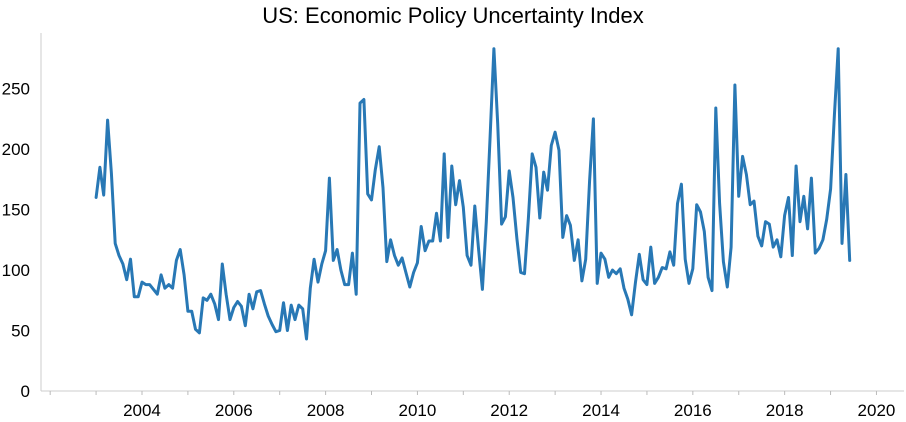  I want to click on y-tick-label: 150, so click(16, 210).